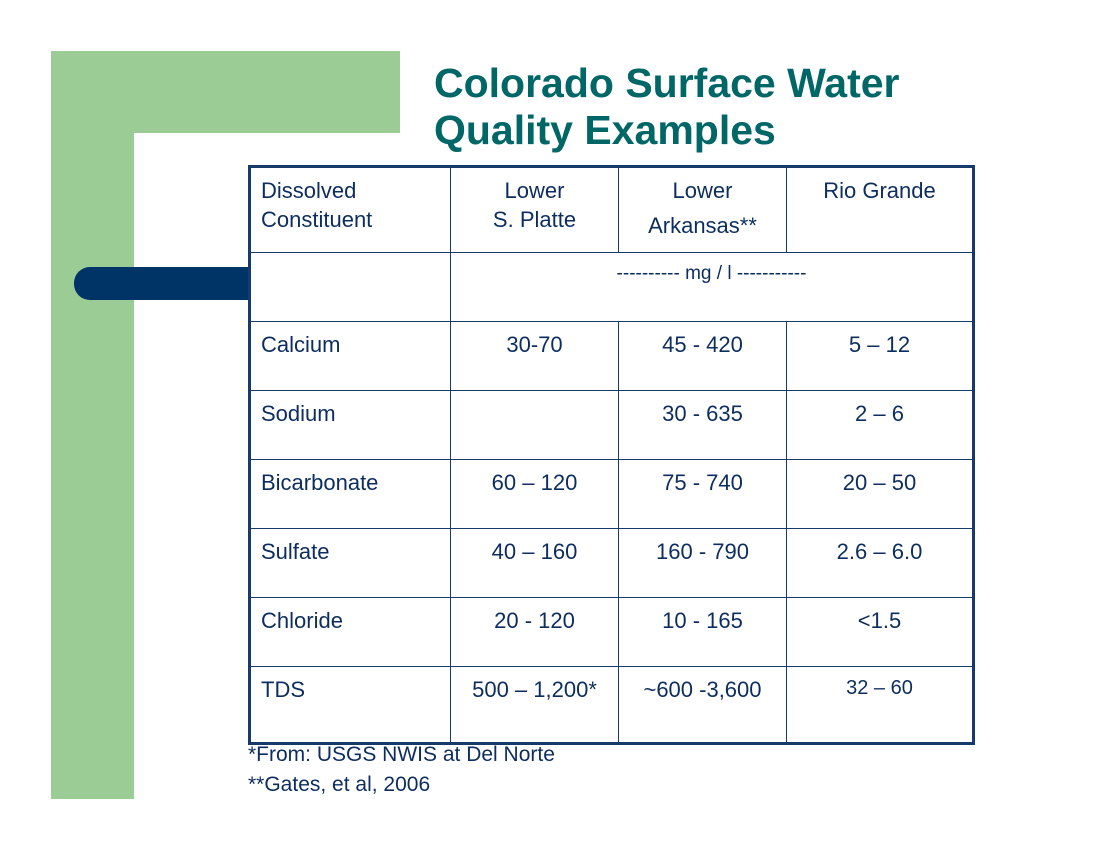 The image size is (1100, 850). I want to click on constituent-cell: TDS, so click(350, 705).